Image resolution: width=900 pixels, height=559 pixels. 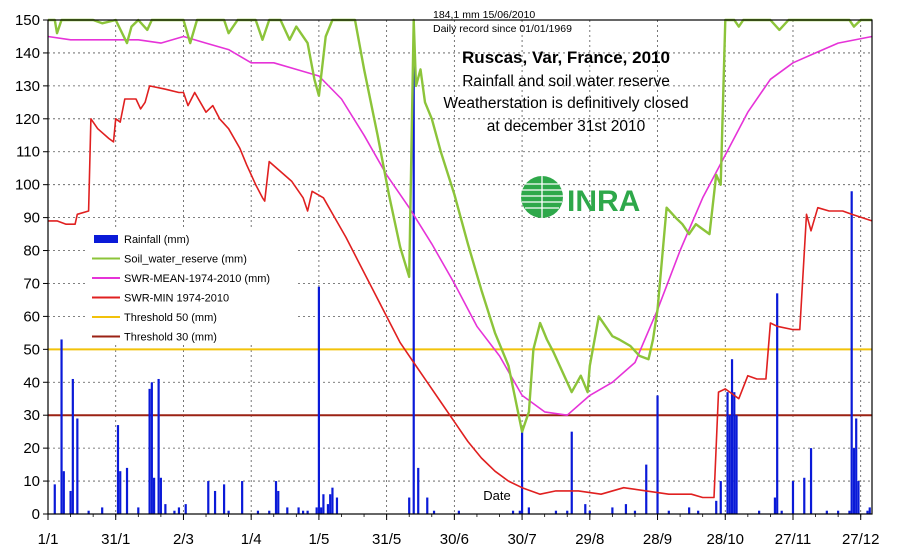 What do you see at coordinates (176, 299) in the screenshot?
I see `legend-label: SWR-MIN 1974-2010` at bounding box center [176, 299].